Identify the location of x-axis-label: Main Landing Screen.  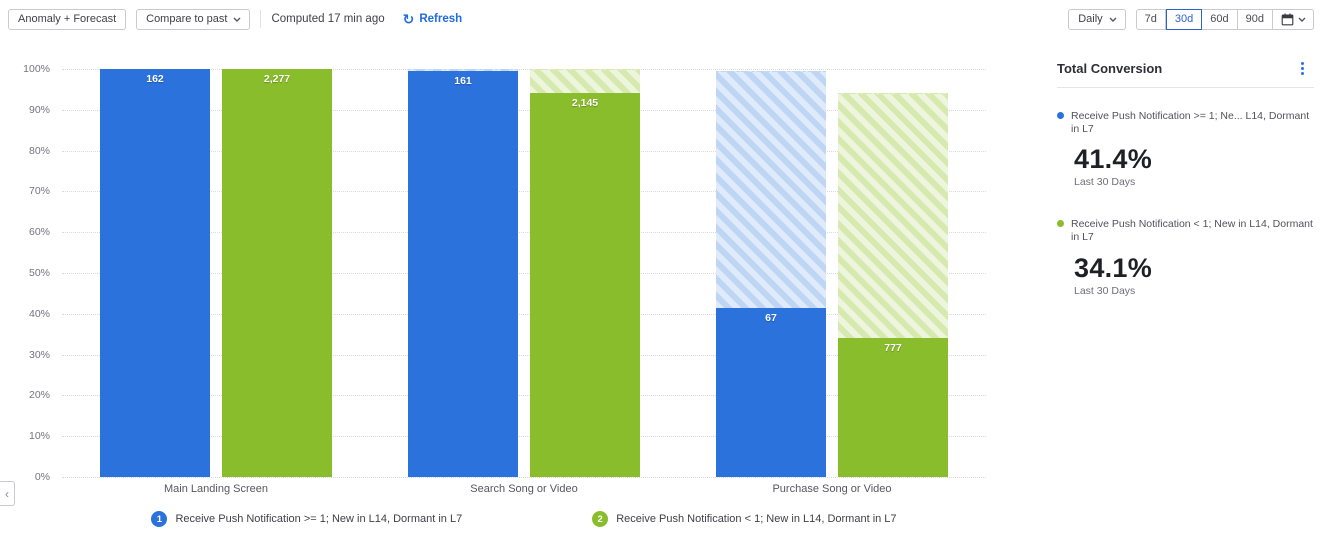
(216, 489).